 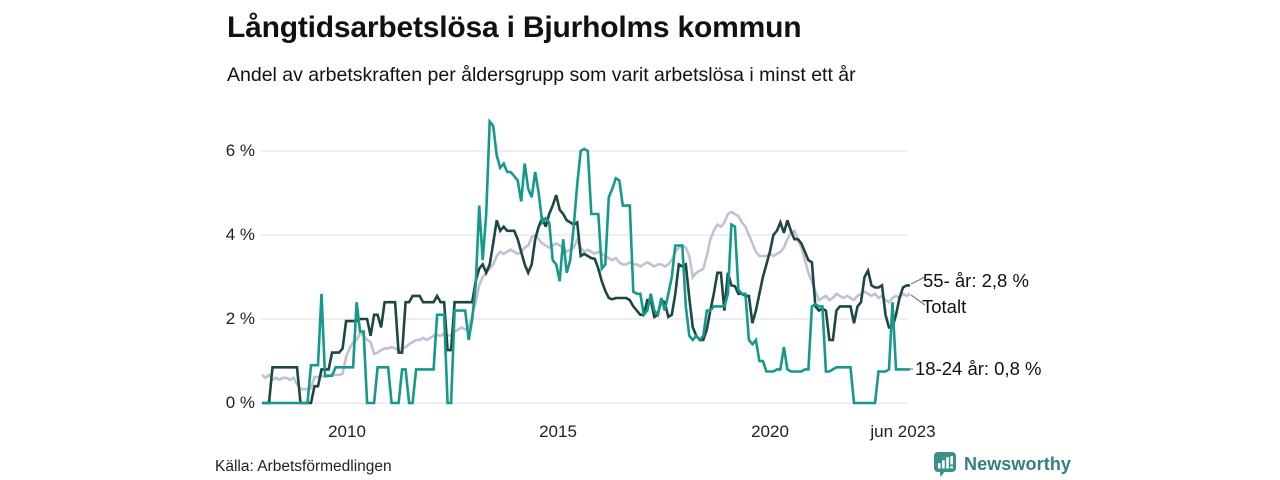 What do you see at coordinates (944, 306) in the screenshot?
I see `series-label-total: Totalt` at bounding box center [944, 306].